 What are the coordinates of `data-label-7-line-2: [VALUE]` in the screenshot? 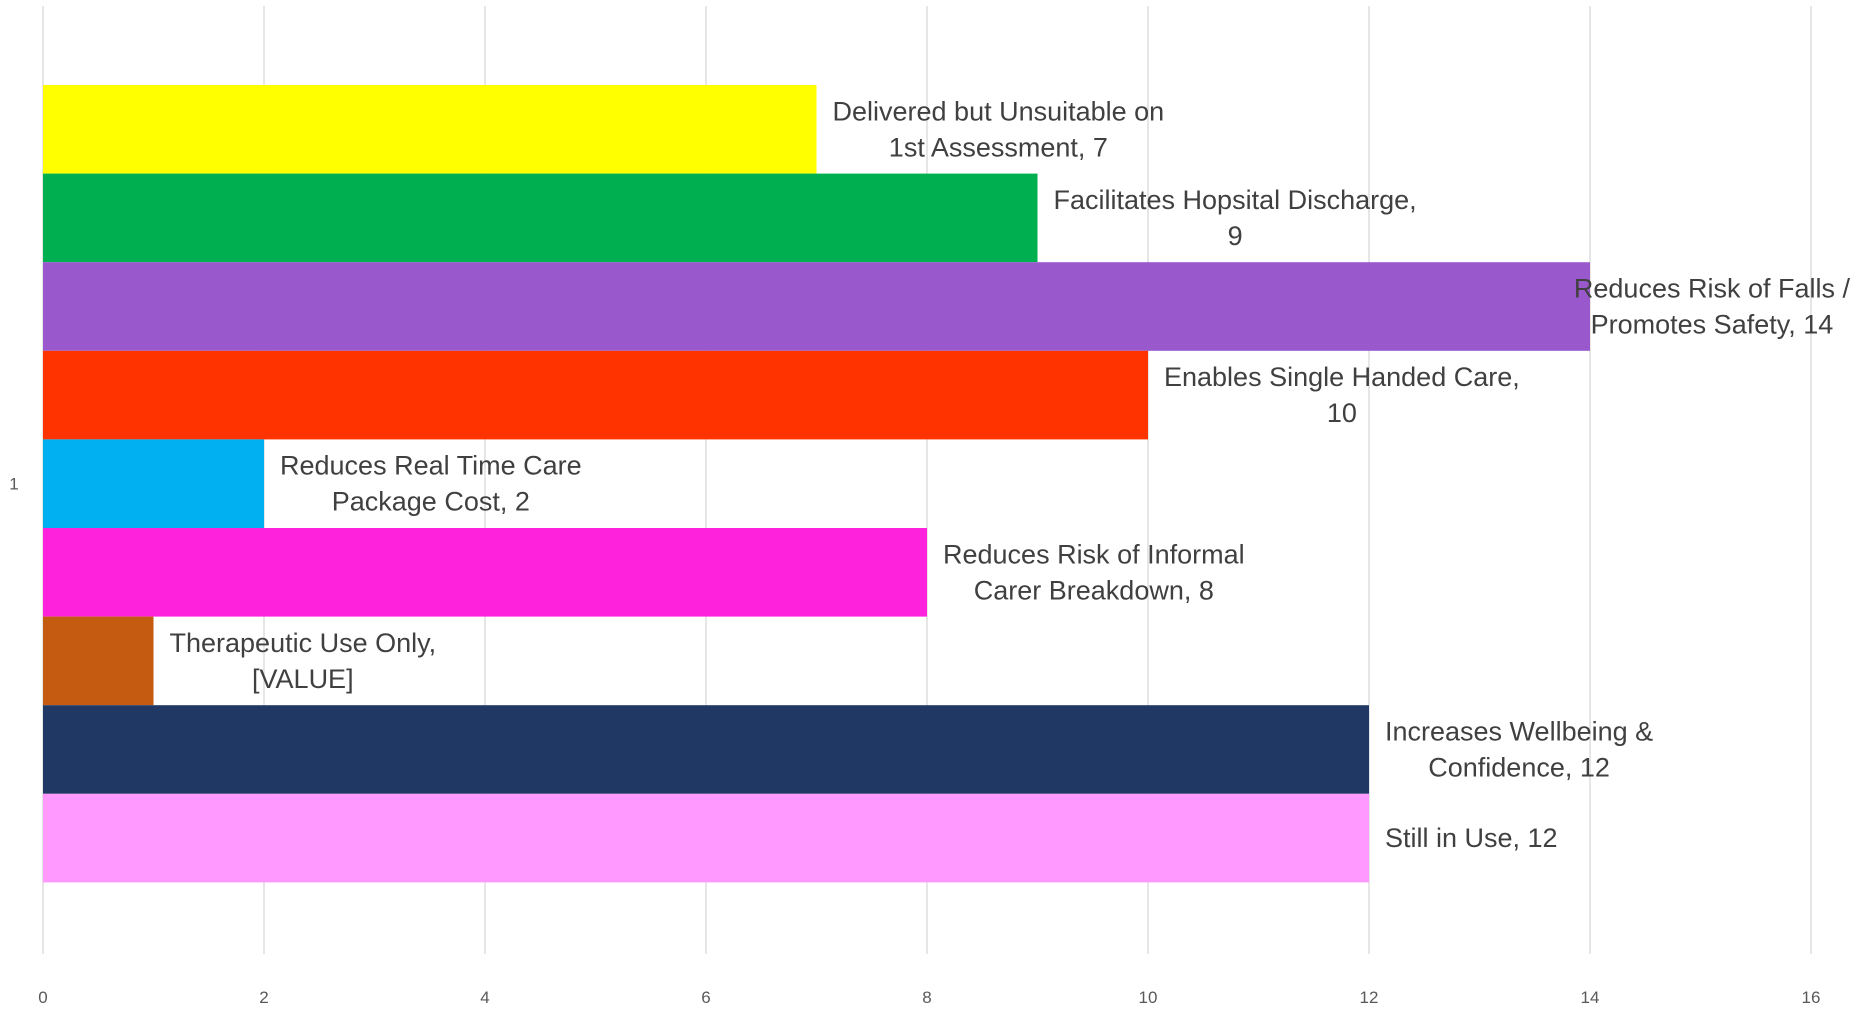 It's located at (303, 679).